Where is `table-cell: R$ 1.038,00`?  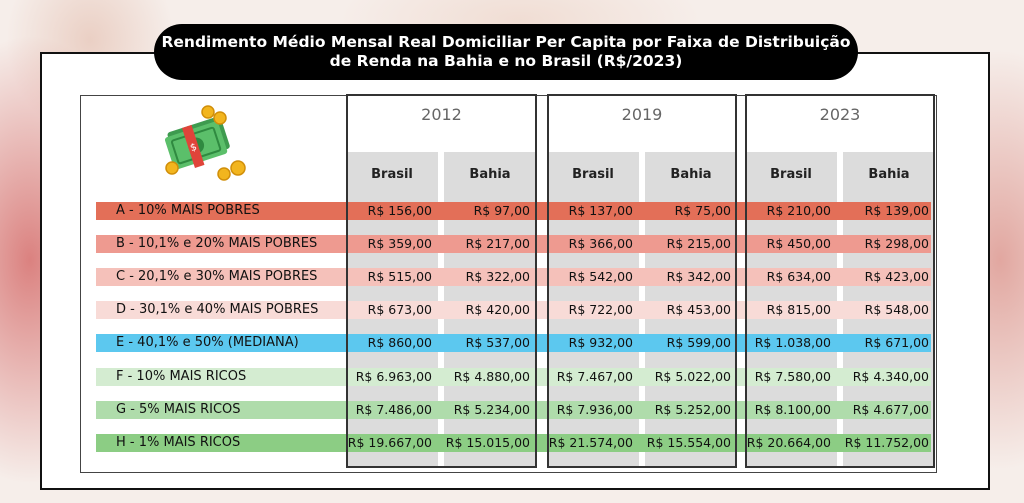
table-cell: R$ 1.038,00 is located at coordinates (792, 342).